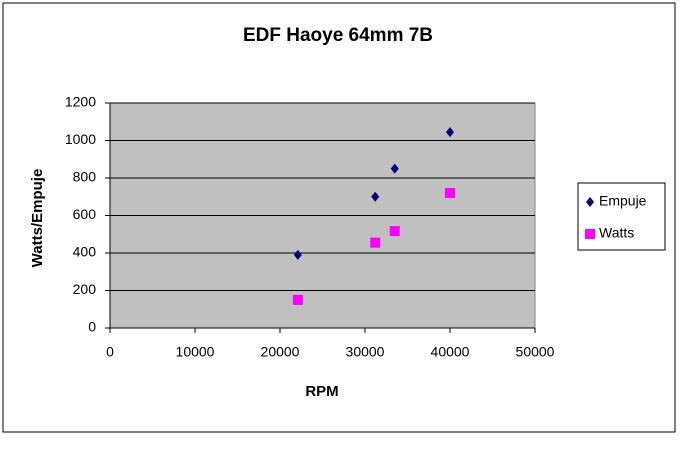 Image resolution: width=691 pixels, height=457 pixels. I want to click on x-tick-label: 40000, so click(450, 352).